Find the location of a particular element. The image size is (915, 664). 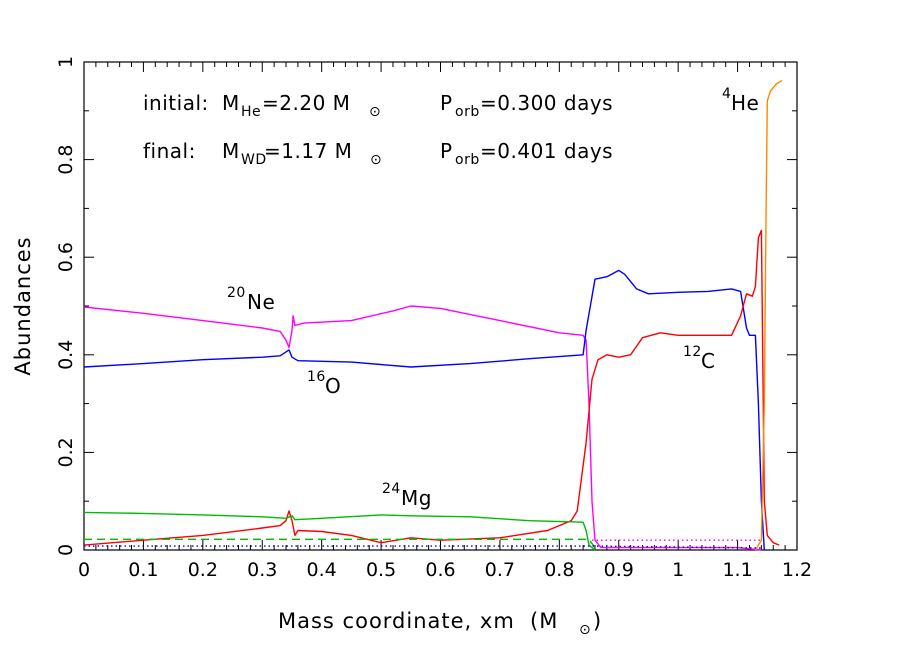

x-axis-label-group: Mass coordinate, xm (M ⊙ ) is located at coordinates (440, 623).